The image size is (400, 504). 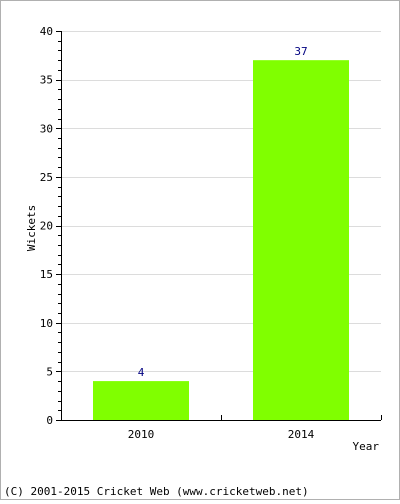 I want to click on bar, so click(x=141, y=400).